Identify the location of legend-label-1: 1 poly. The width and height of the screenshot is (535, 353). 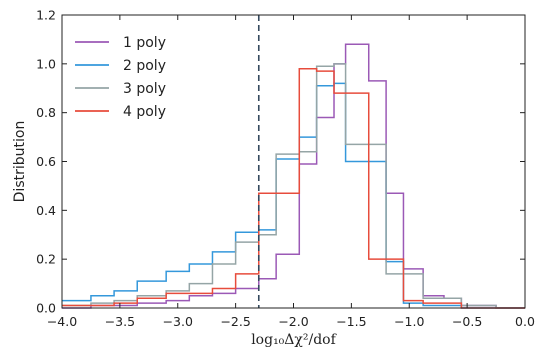
(144, 43).